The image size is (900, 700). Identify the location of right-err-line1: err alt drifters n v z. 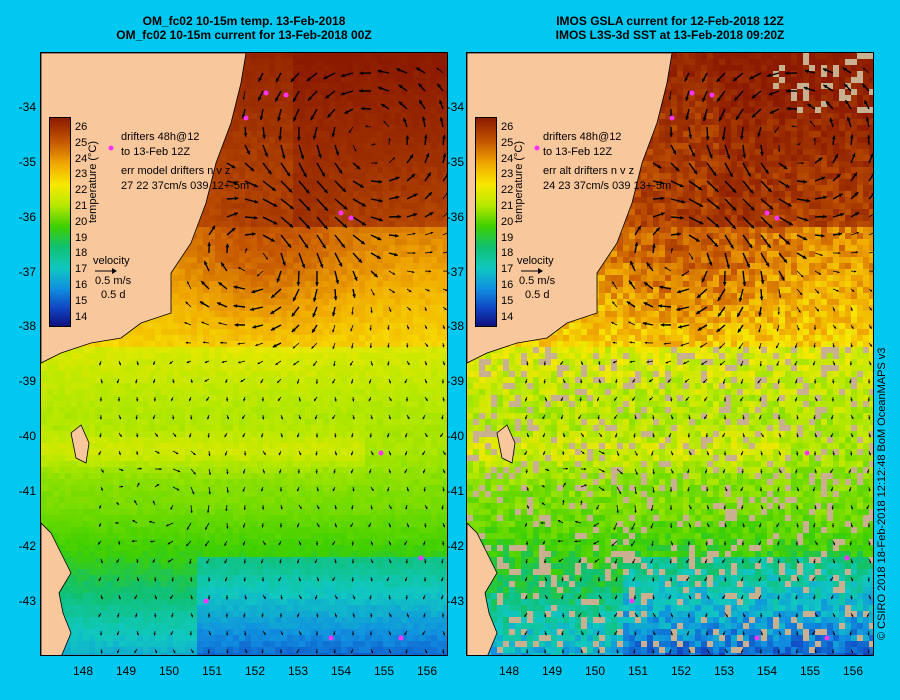
(589, 171).